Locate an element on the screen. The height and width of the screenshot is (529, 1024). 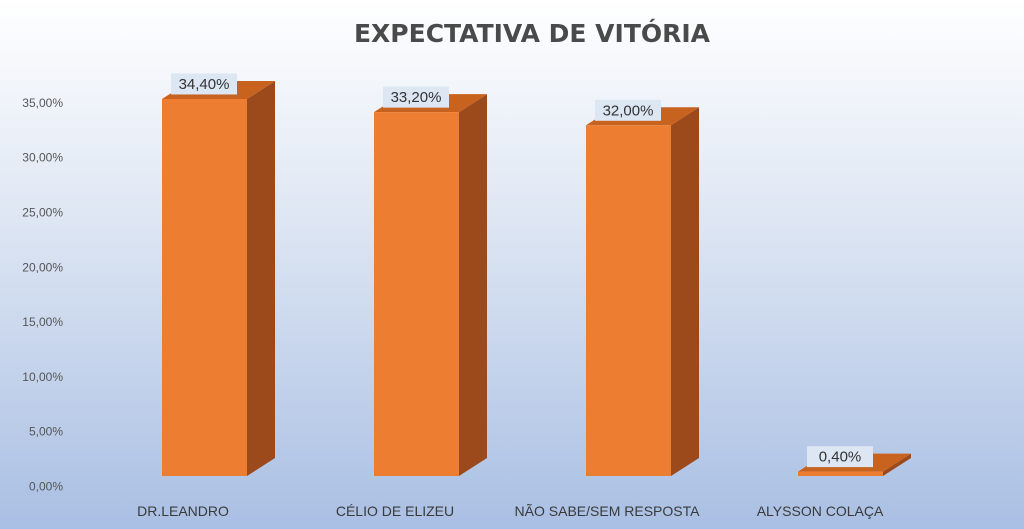
category-label: ALYSSON COLAÇA is located at coordinates (820, 511).